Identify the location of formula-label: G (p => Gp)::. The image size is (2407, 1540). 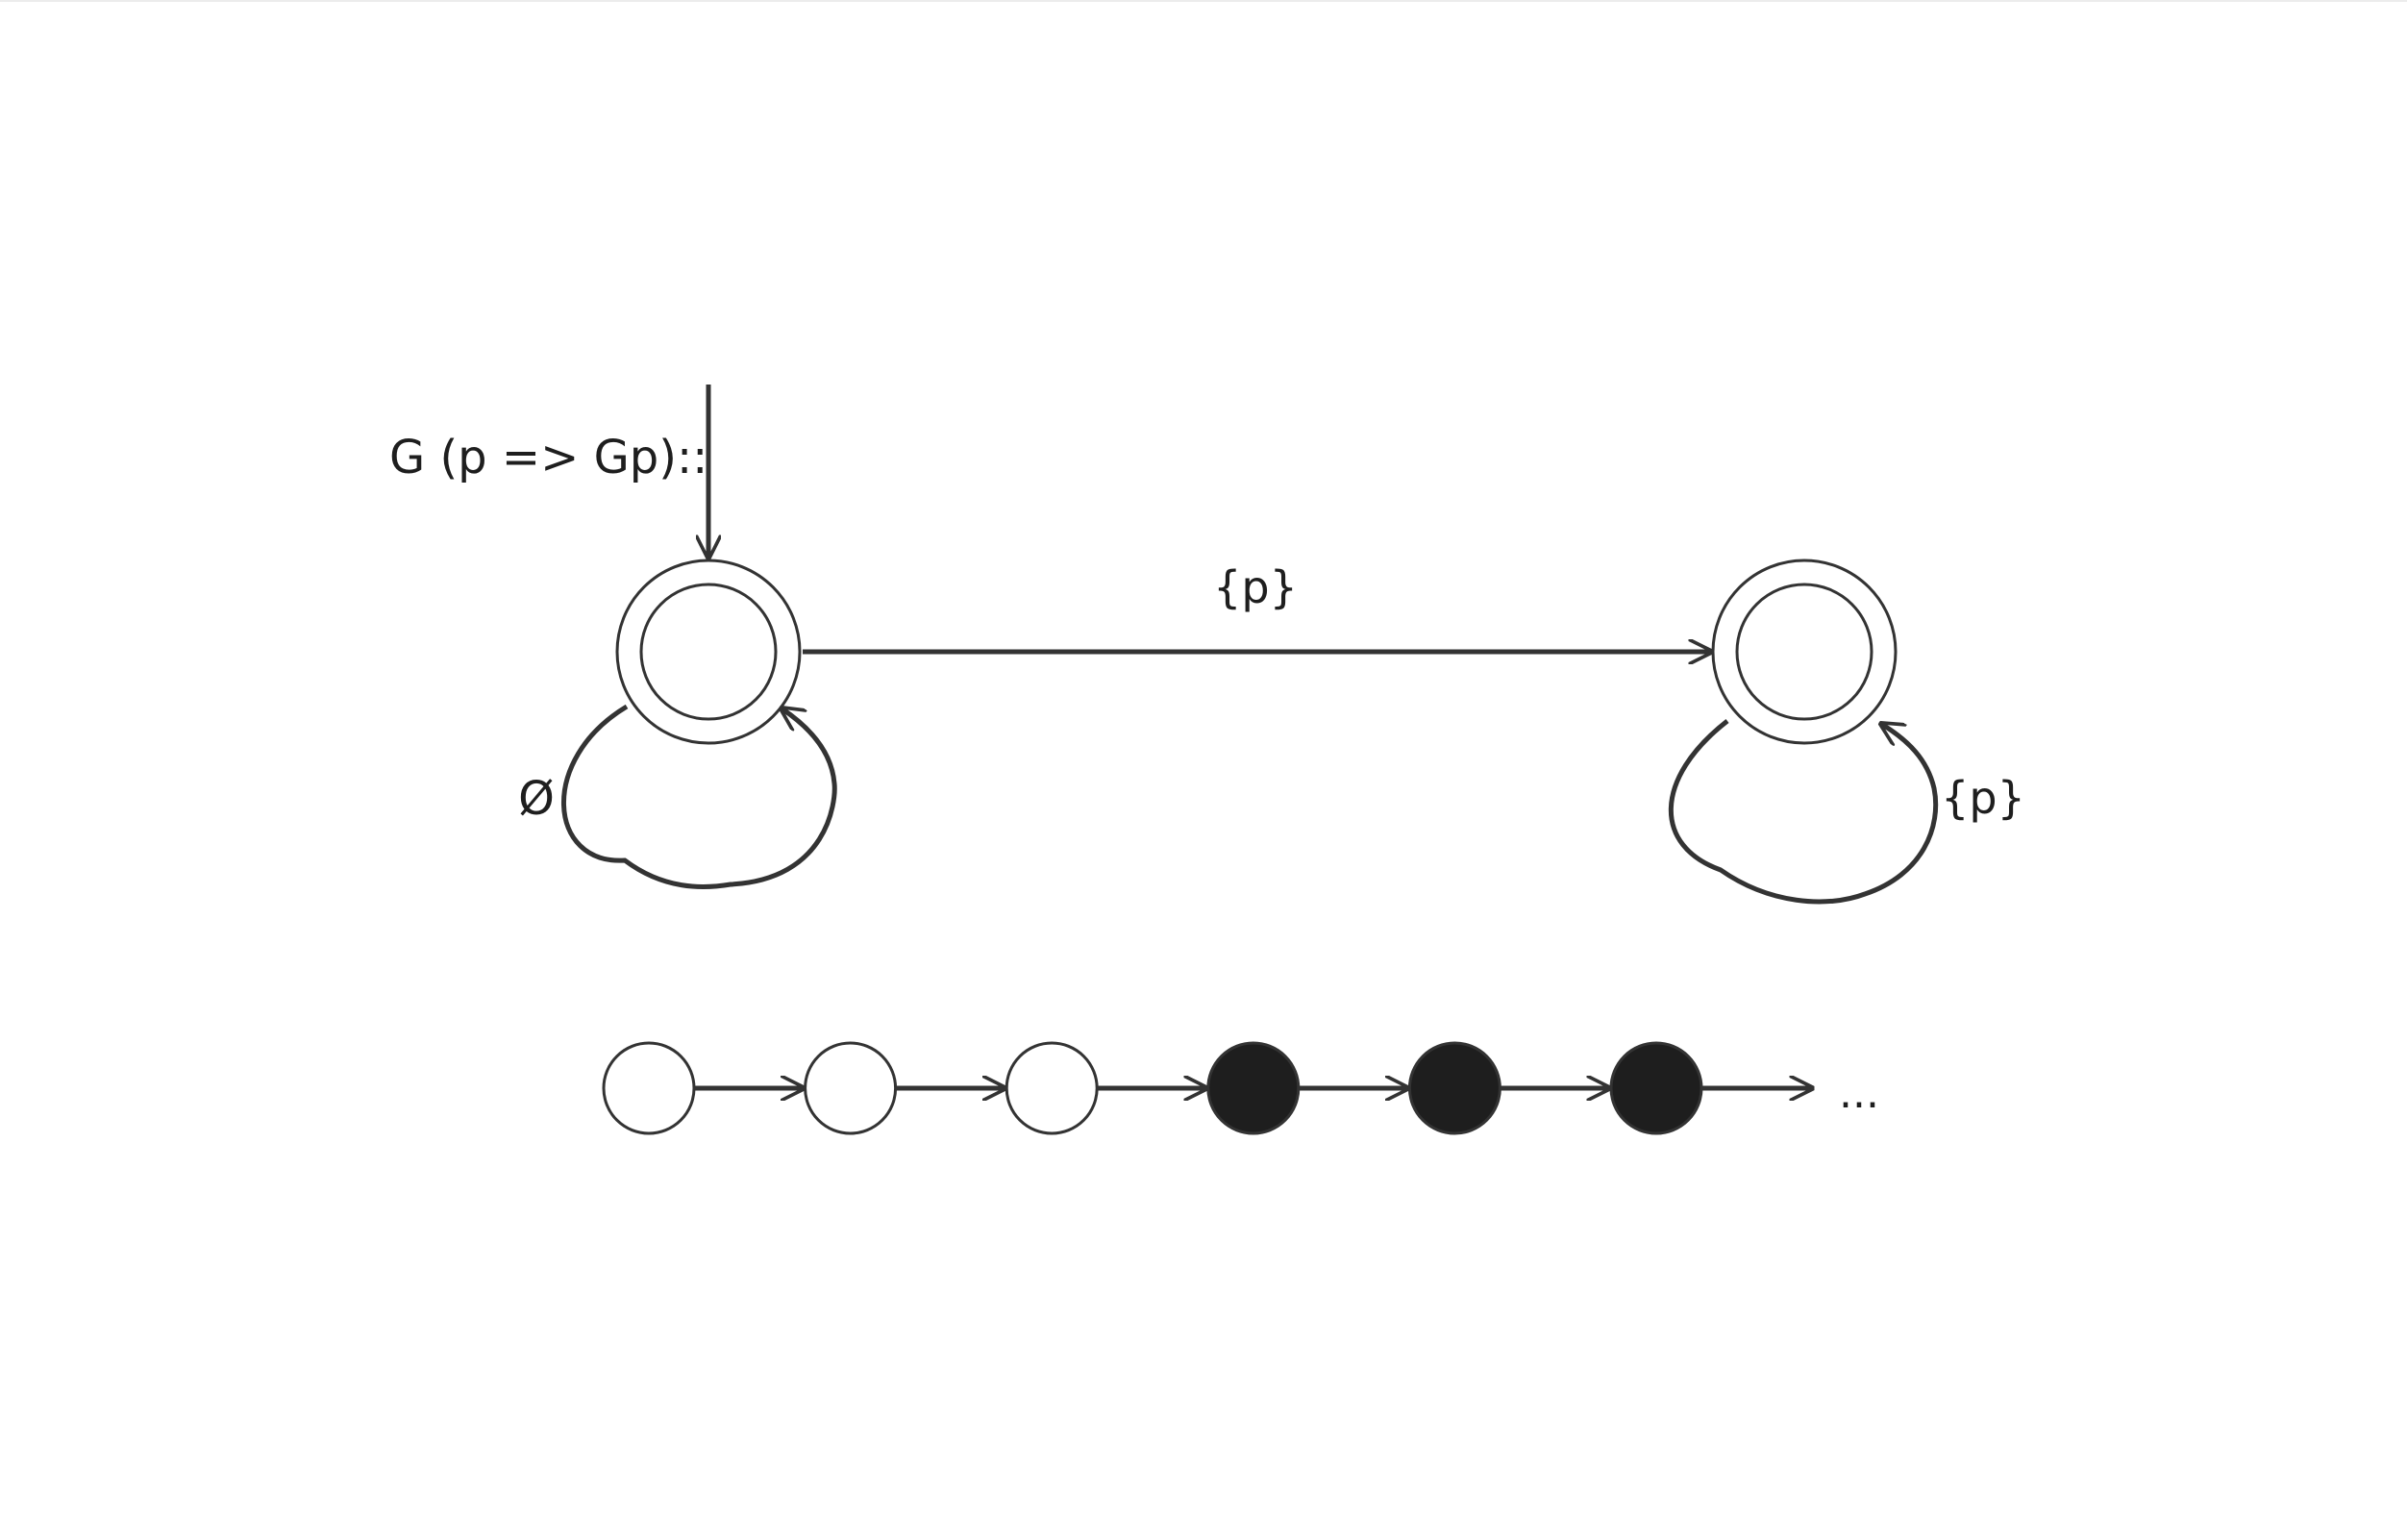
(548, 457).